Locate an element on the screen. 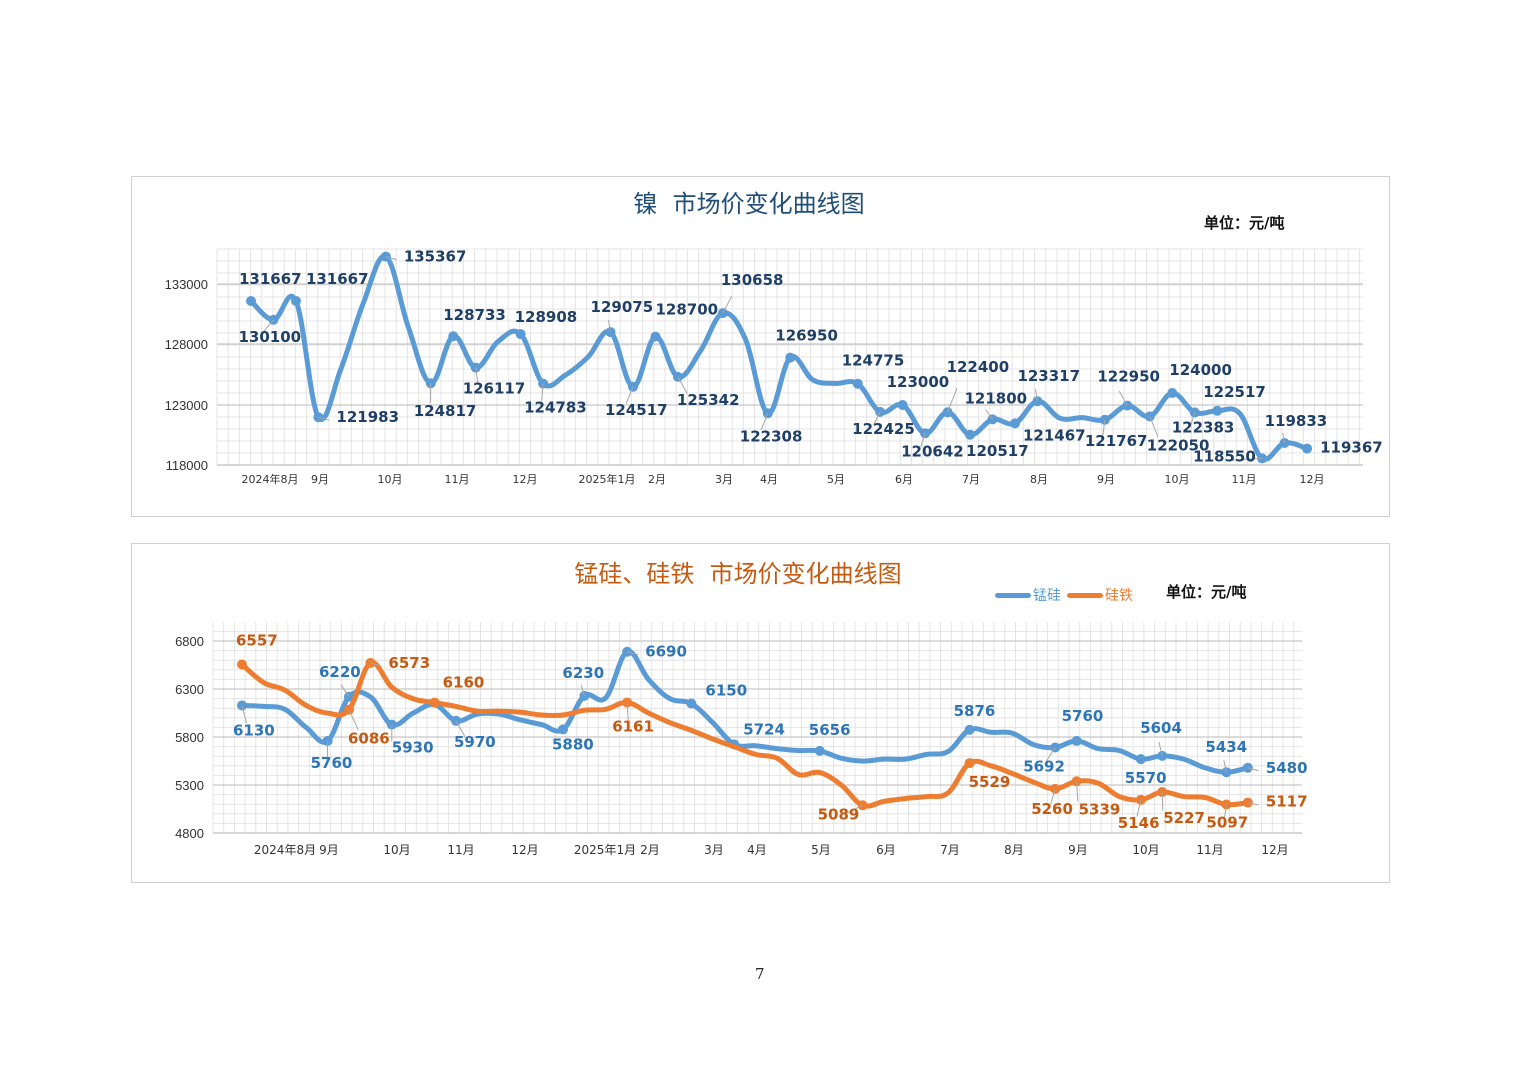  data-label: 5260 is located at coordinates (1052, 809).